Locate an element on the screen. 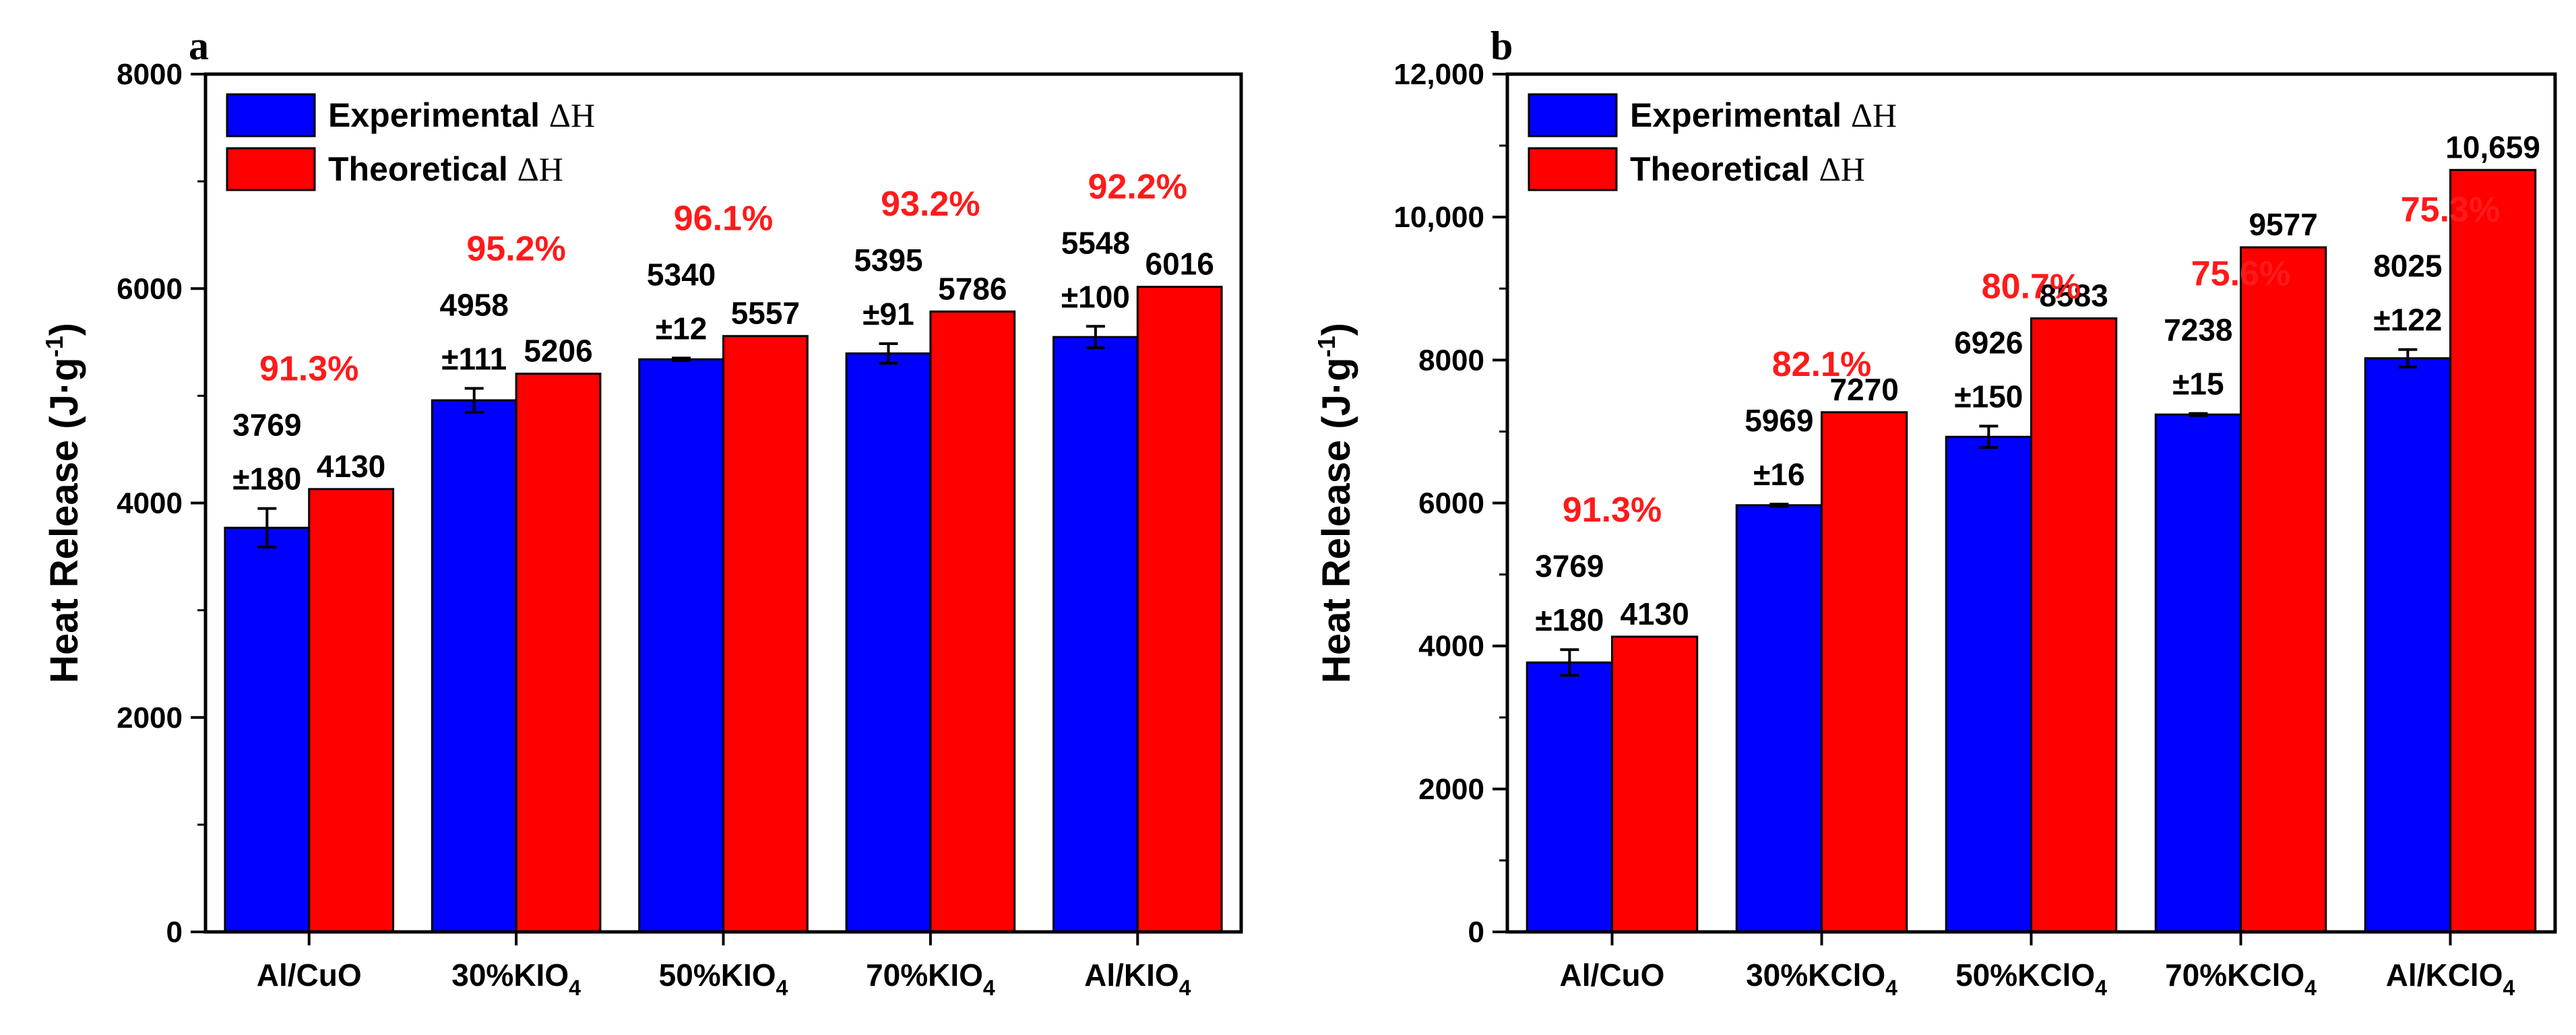  x-tick-label-base: 30%KClO is located at coordinates (1815, 975).